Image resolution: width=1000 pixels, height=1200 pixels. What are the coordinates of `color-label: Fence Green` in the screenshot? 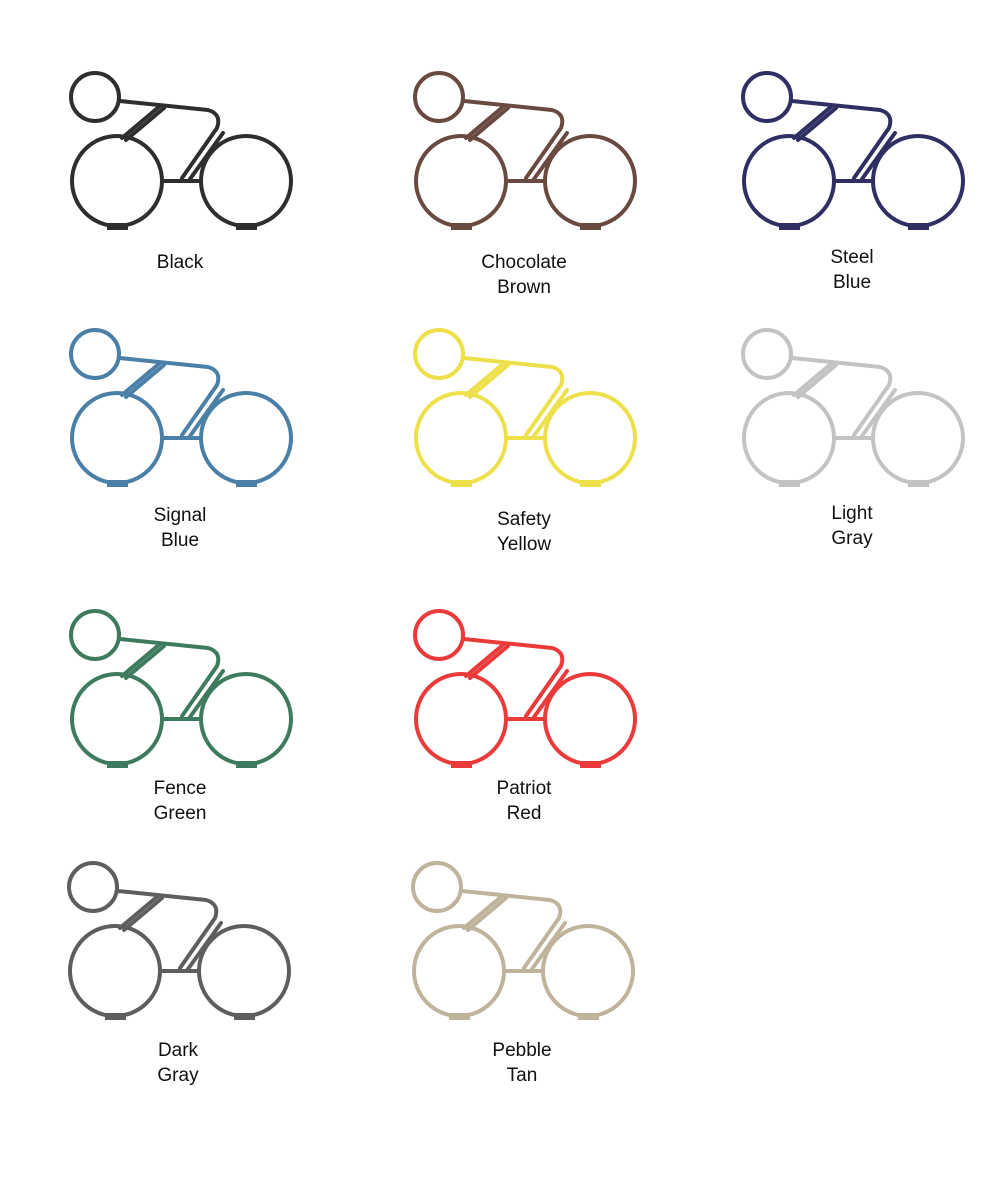 It's located at (180, 801).